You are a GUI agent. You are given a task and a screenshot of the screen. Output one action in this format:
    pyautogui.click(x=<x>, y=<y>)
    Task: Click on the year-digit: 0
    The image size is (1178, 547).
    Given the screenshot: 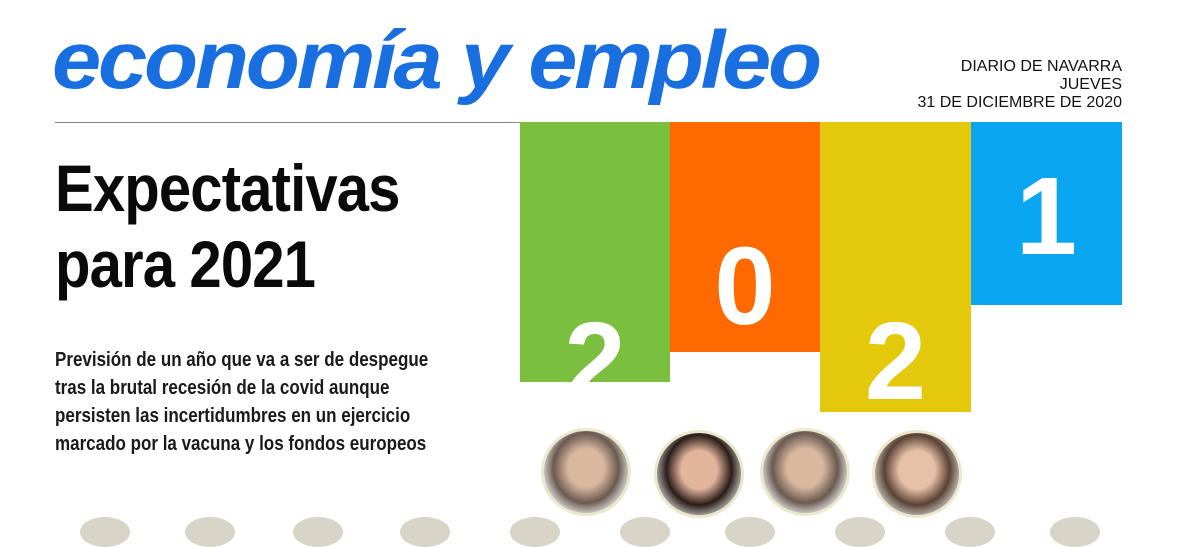 What is the action you would take?
    pyautogui.click(x=745, y=286)
    